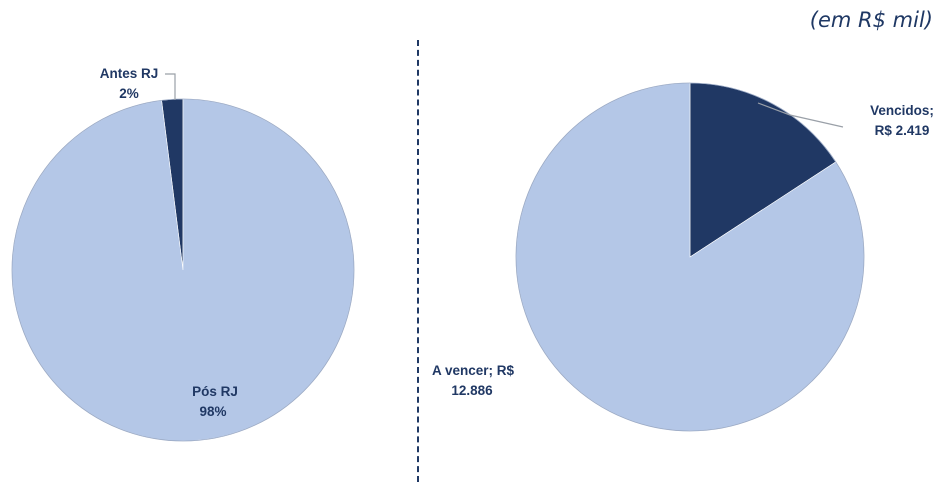  I want to click on slice-label: Antes RJ, so click(129, 73).